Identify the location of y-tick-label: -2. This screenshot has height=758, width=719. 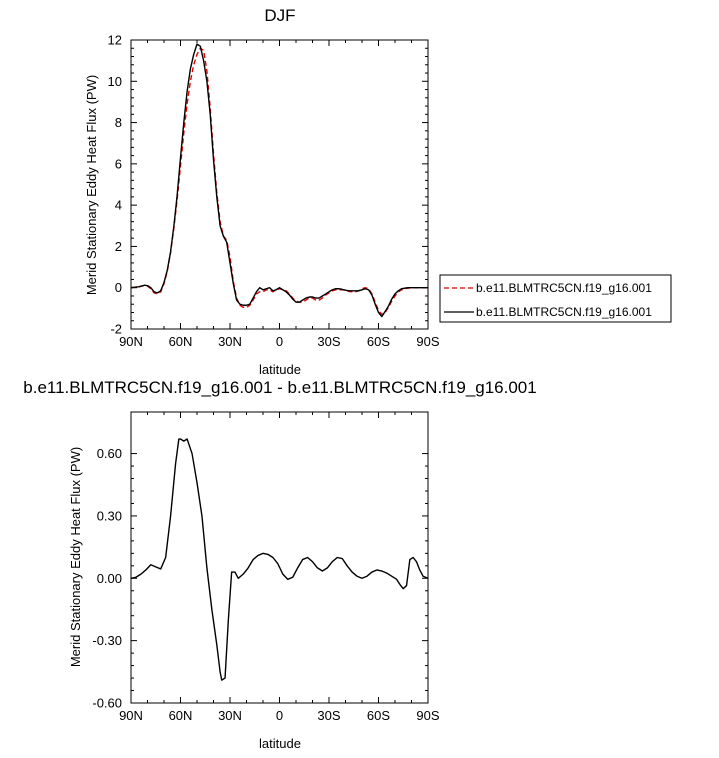
(116, 329).